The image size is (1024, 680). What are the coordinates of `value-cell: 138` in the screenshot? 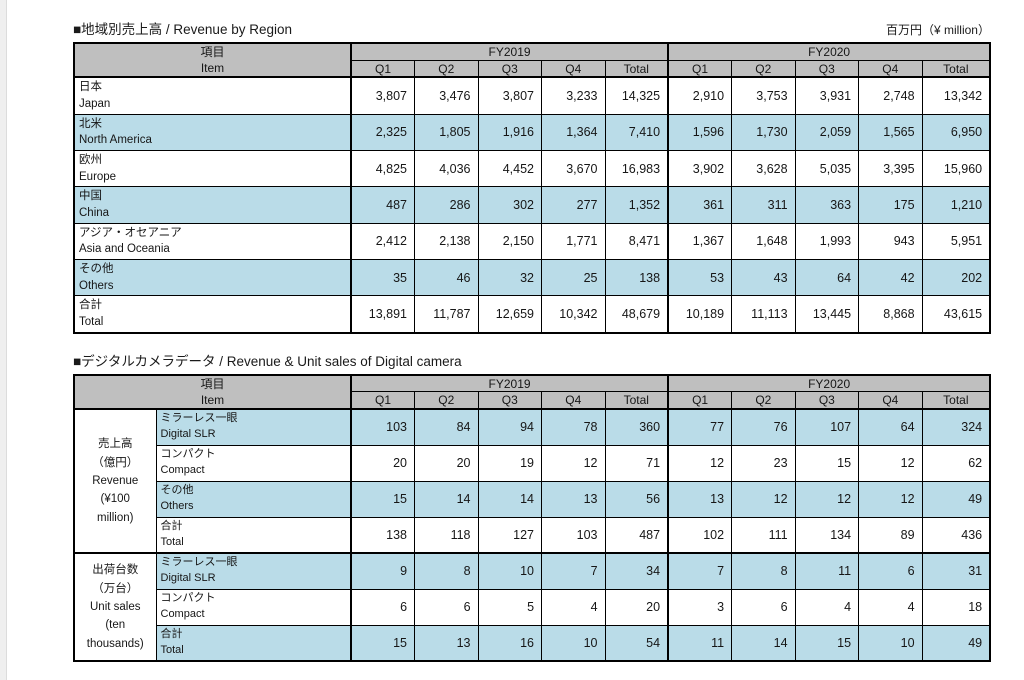 It's located at (383, 535).